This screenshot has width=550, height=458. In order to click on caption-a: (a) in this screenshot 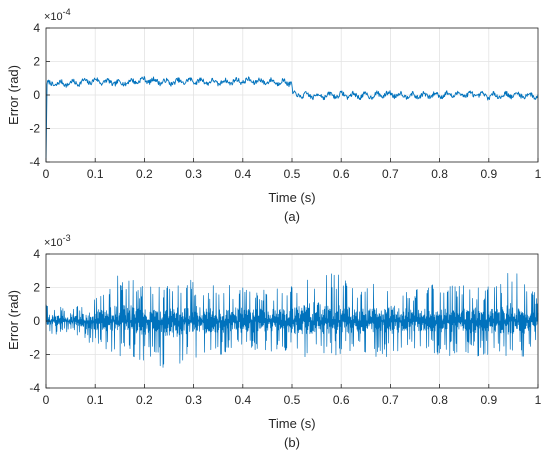, I will do `click(292, 216)`.